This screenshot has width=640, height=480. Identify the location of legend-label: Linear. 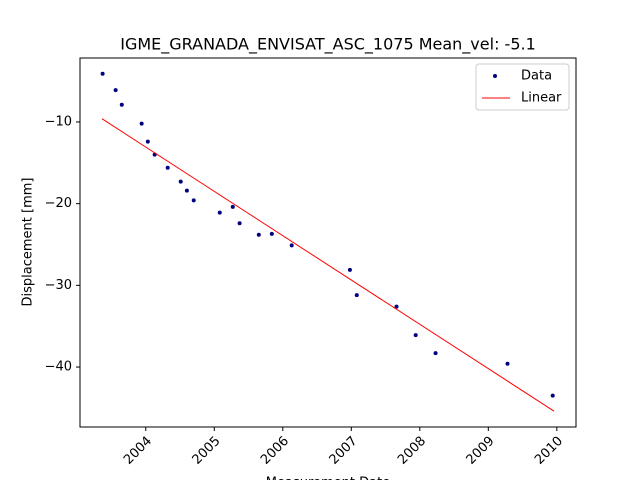
(541, 98).